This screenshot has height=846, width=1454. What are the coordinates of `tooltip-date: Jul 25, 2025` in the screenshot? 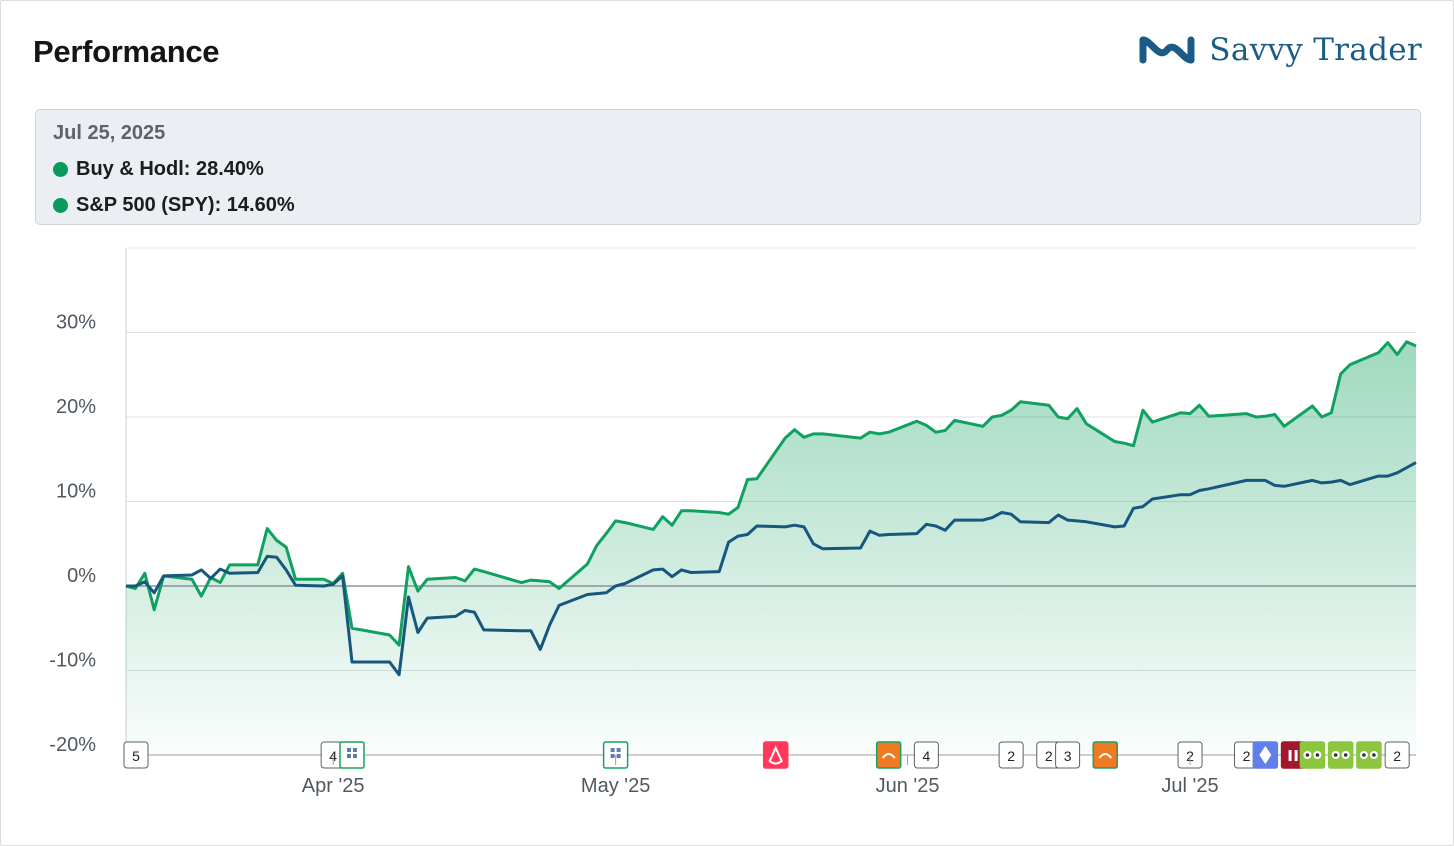 It's located at (109, 133).